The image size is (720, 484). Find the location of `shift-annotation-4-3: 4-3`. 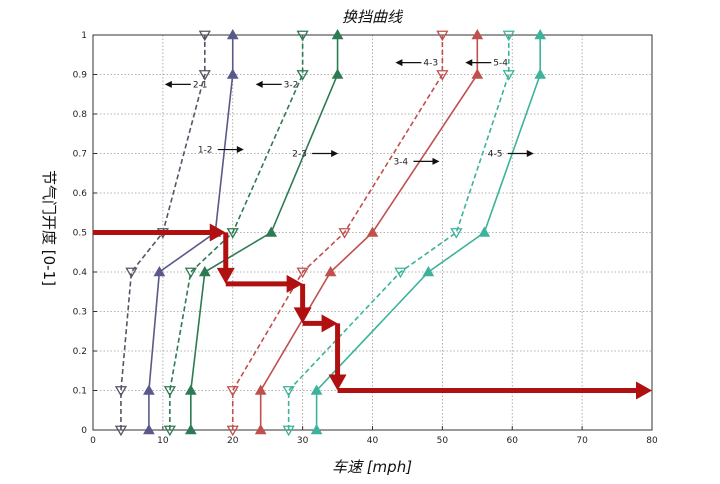

shift-annotation-4-3: 4-3 is located at coordinates (416, 64).